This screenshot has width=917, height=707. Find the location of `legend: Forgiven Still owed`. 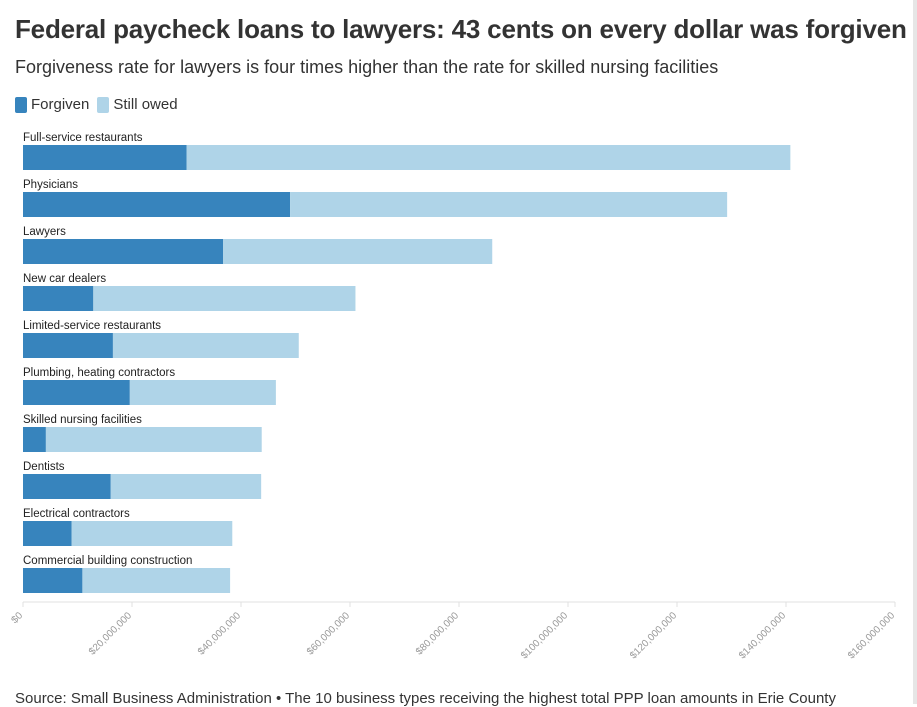

legend: Forgiven Still owed is located at coordinates (100, 104).